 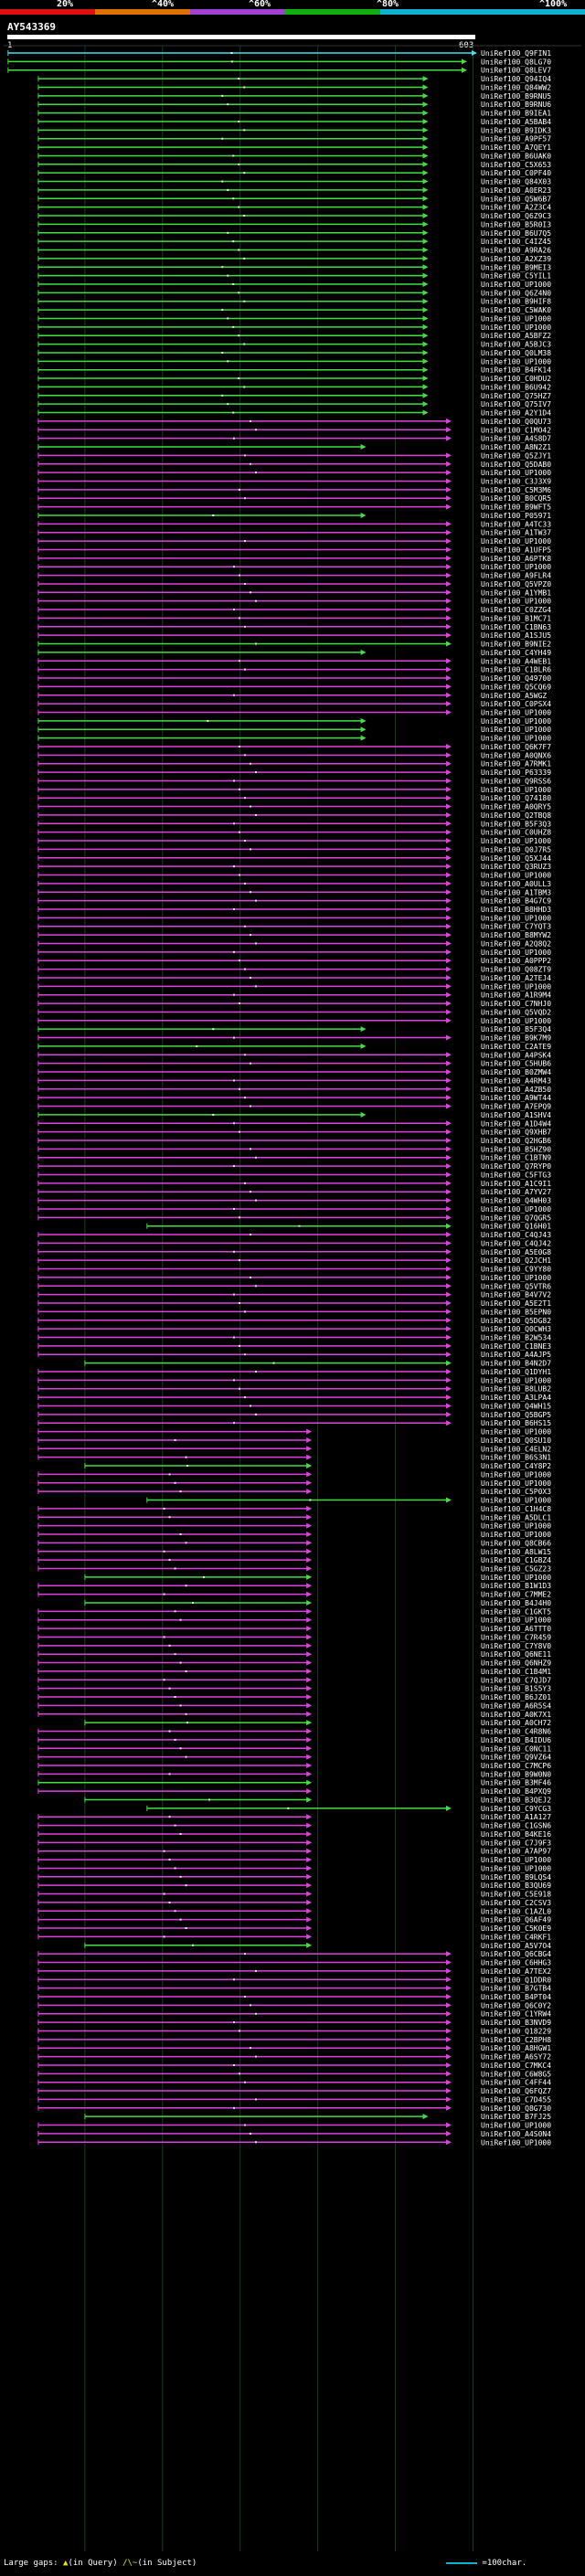 What do you see at coordinates (516, 524) in the screenshot?
I see `hit-label: UniRef100_A4TC33` at bounding box center [516, 524].